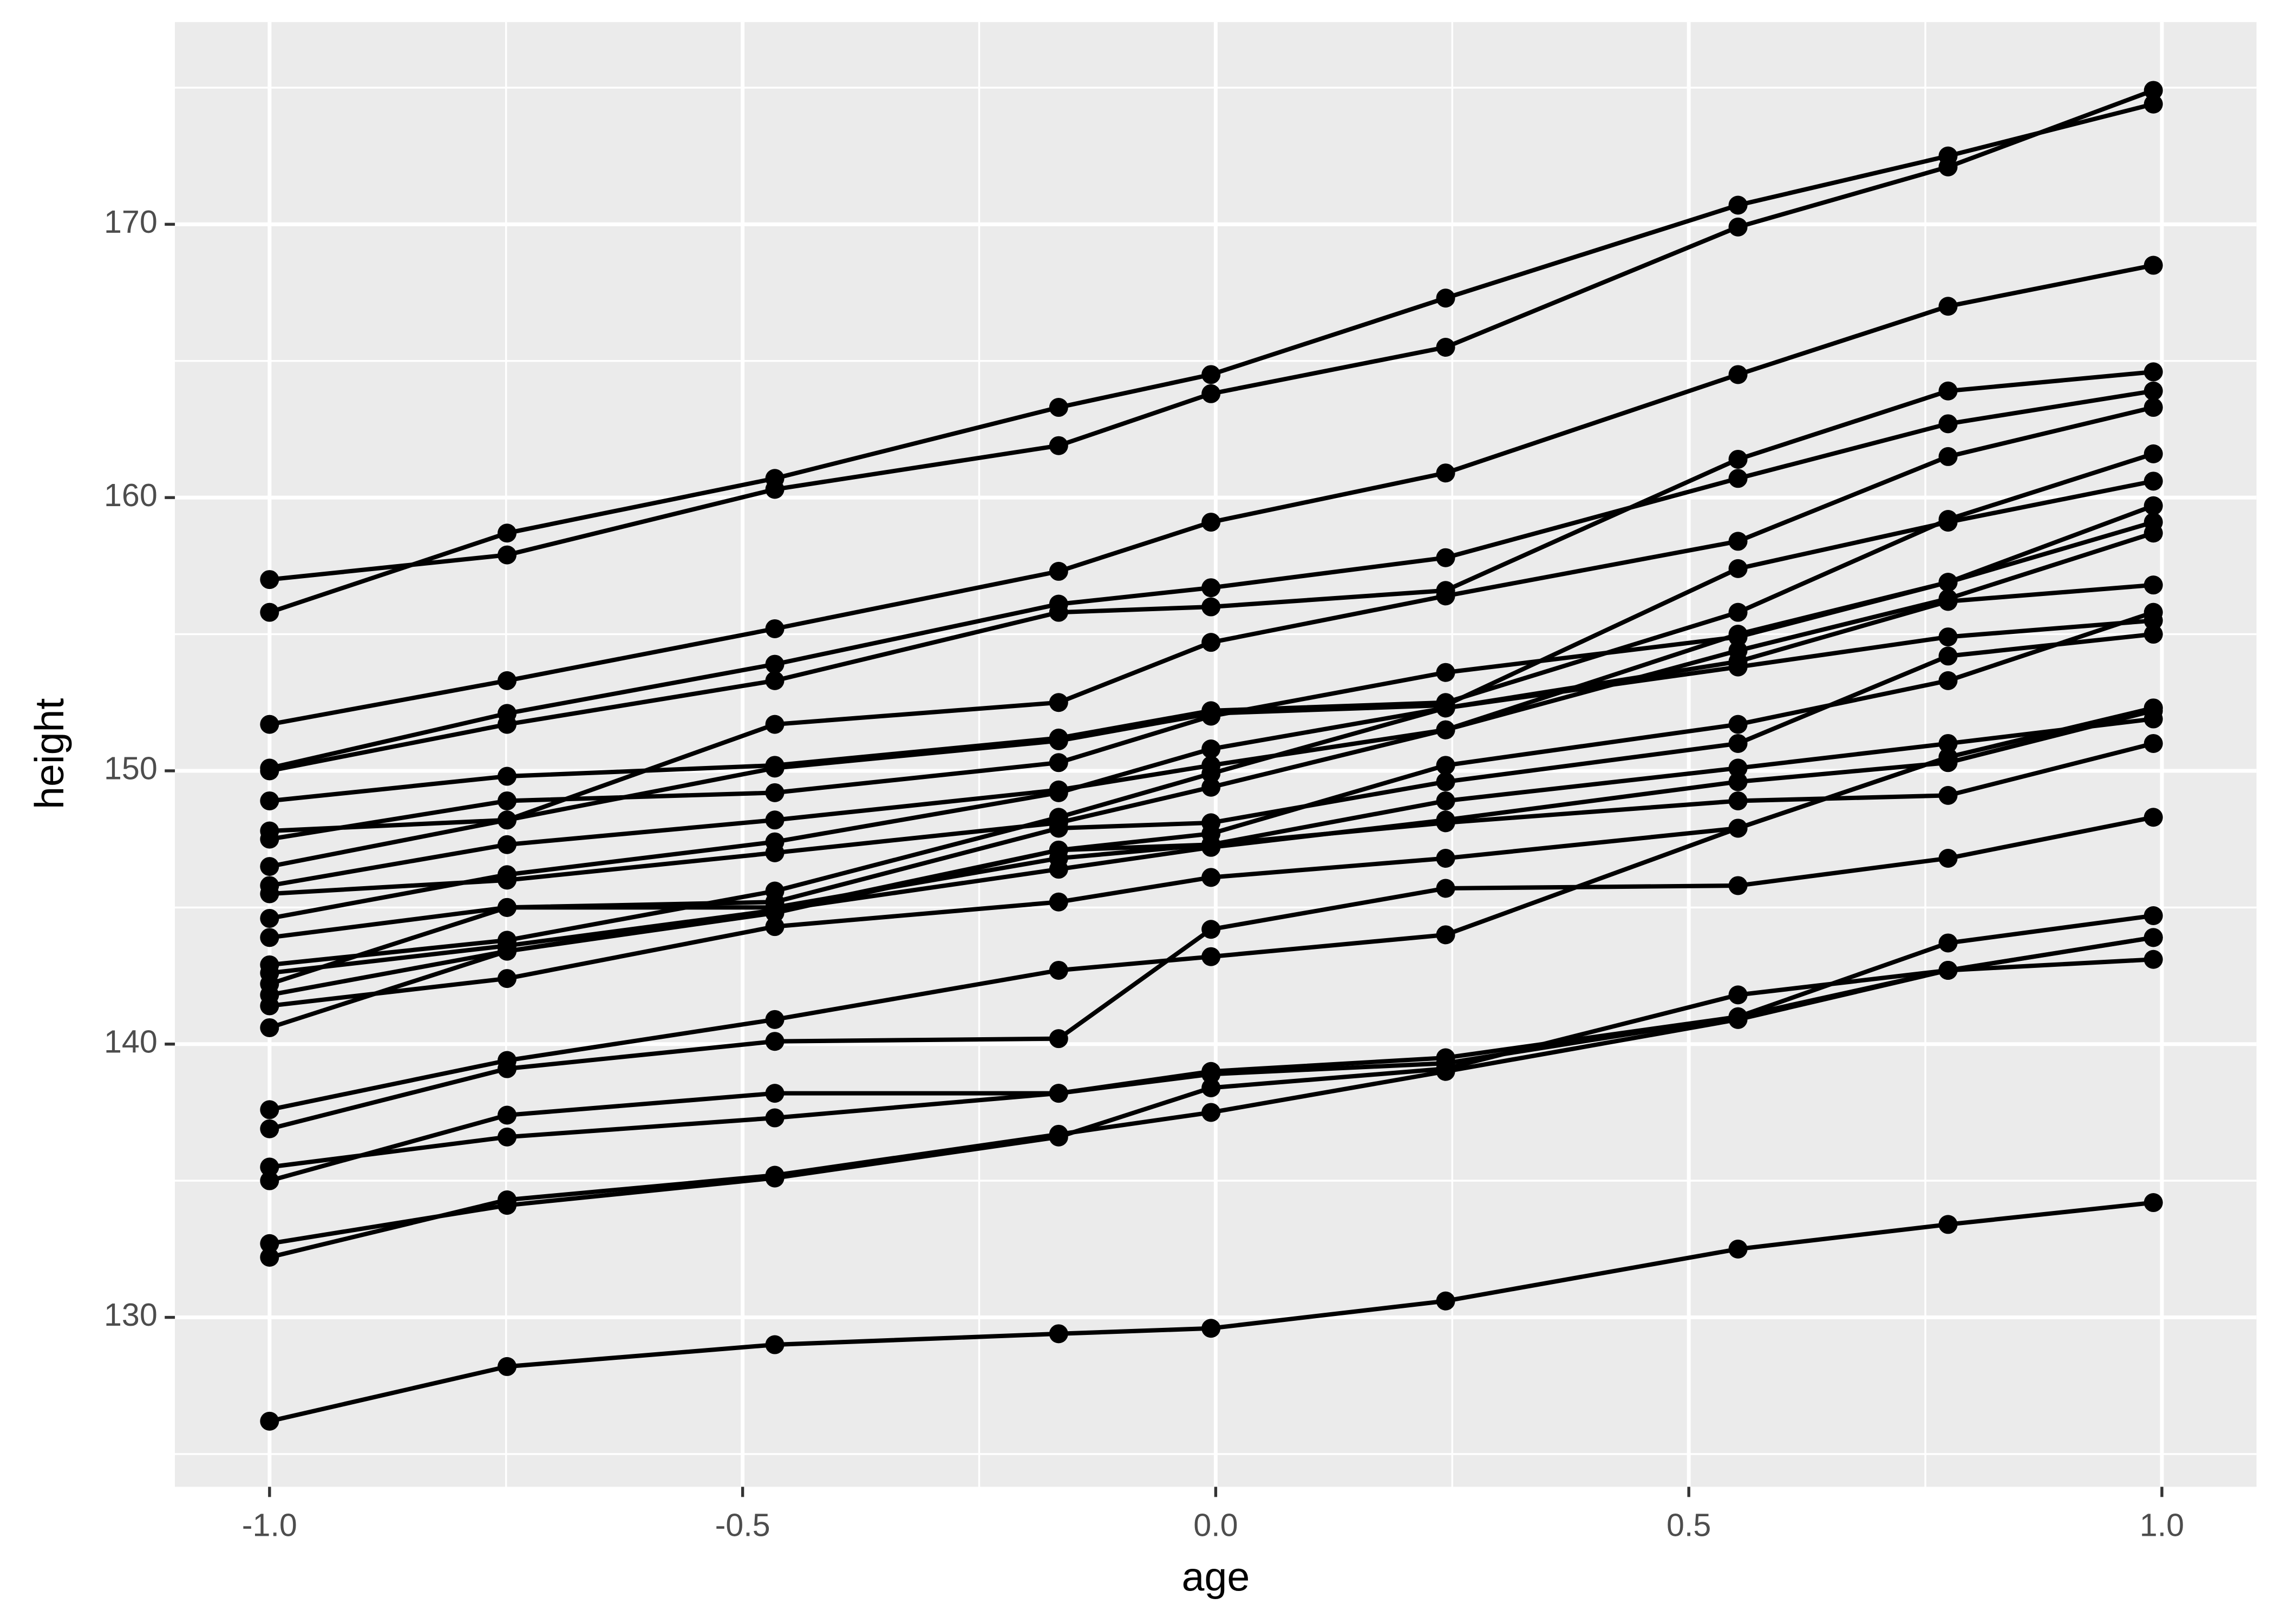 The width and height of the screenshot is (2274, 1624). Describe the element at coordinates (131, 768) in the screenshot. I see `y-tick-label: 150` at that location.